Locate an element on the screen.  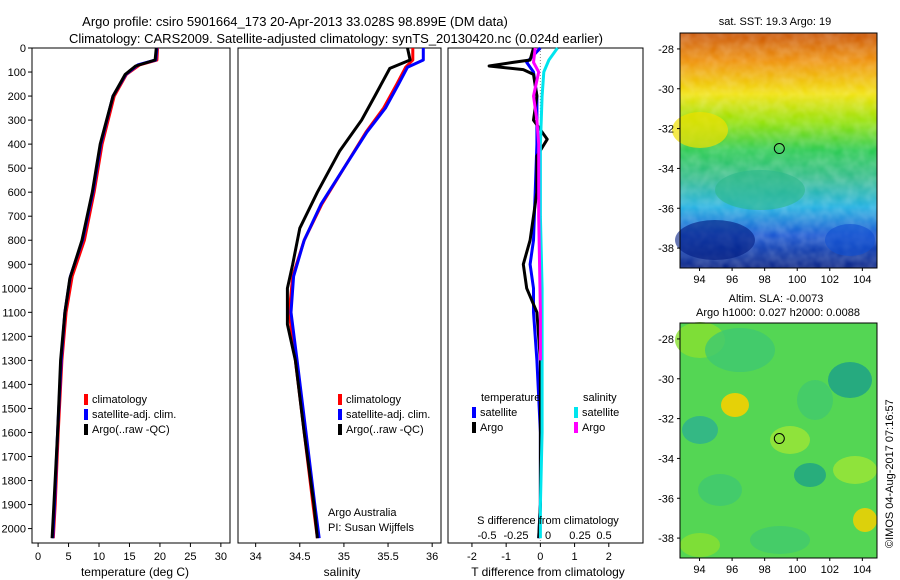
salinity-profiles is located at coordinates (355, 293).